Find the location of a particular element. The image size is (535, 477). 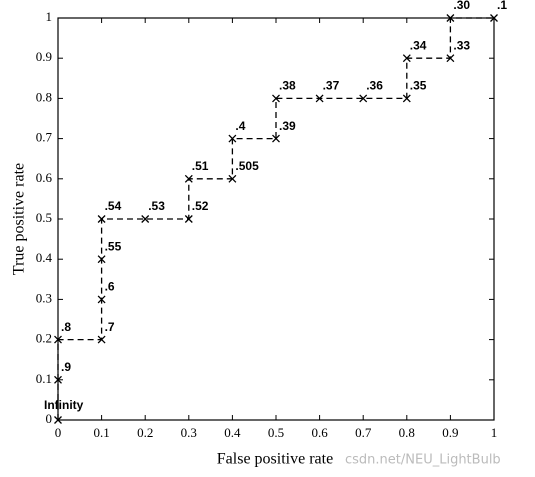

x-tick-label: 0.5 is located at coordinates (276, 432).